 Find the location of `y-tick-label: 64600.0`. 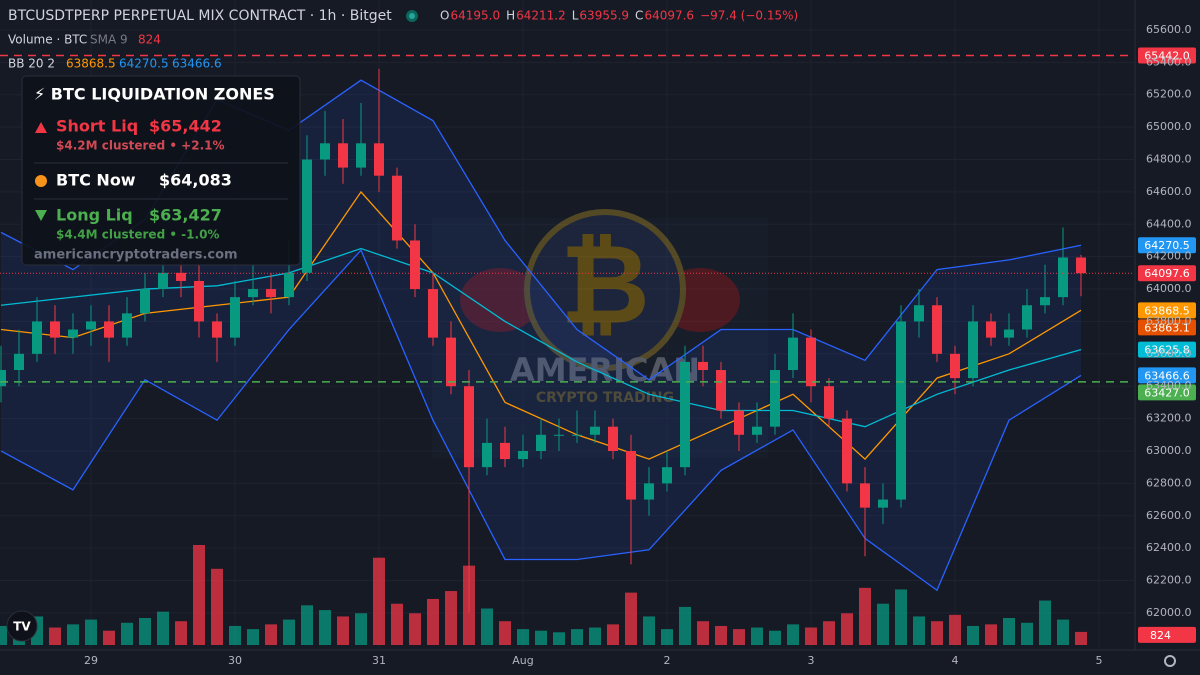

y-tick-label: 64600.0 is located at coordinates (1169, 191).